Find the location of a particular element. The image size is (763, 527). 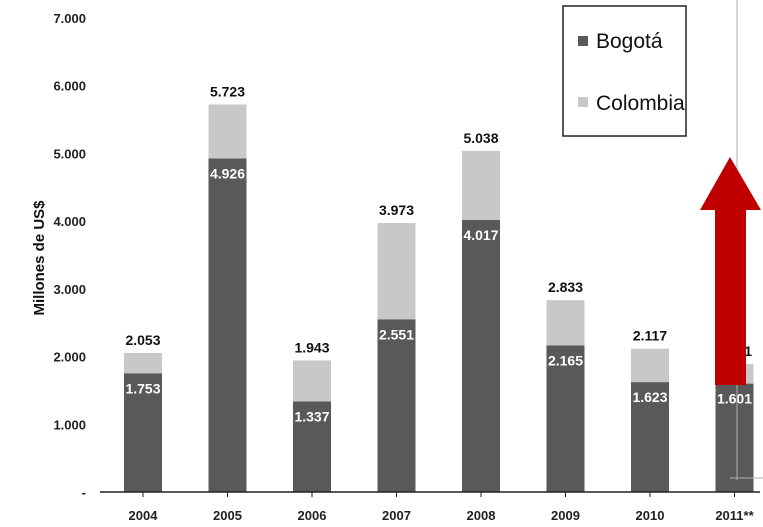

x-tick-label: 2010 is located at coordinates (650, 515).